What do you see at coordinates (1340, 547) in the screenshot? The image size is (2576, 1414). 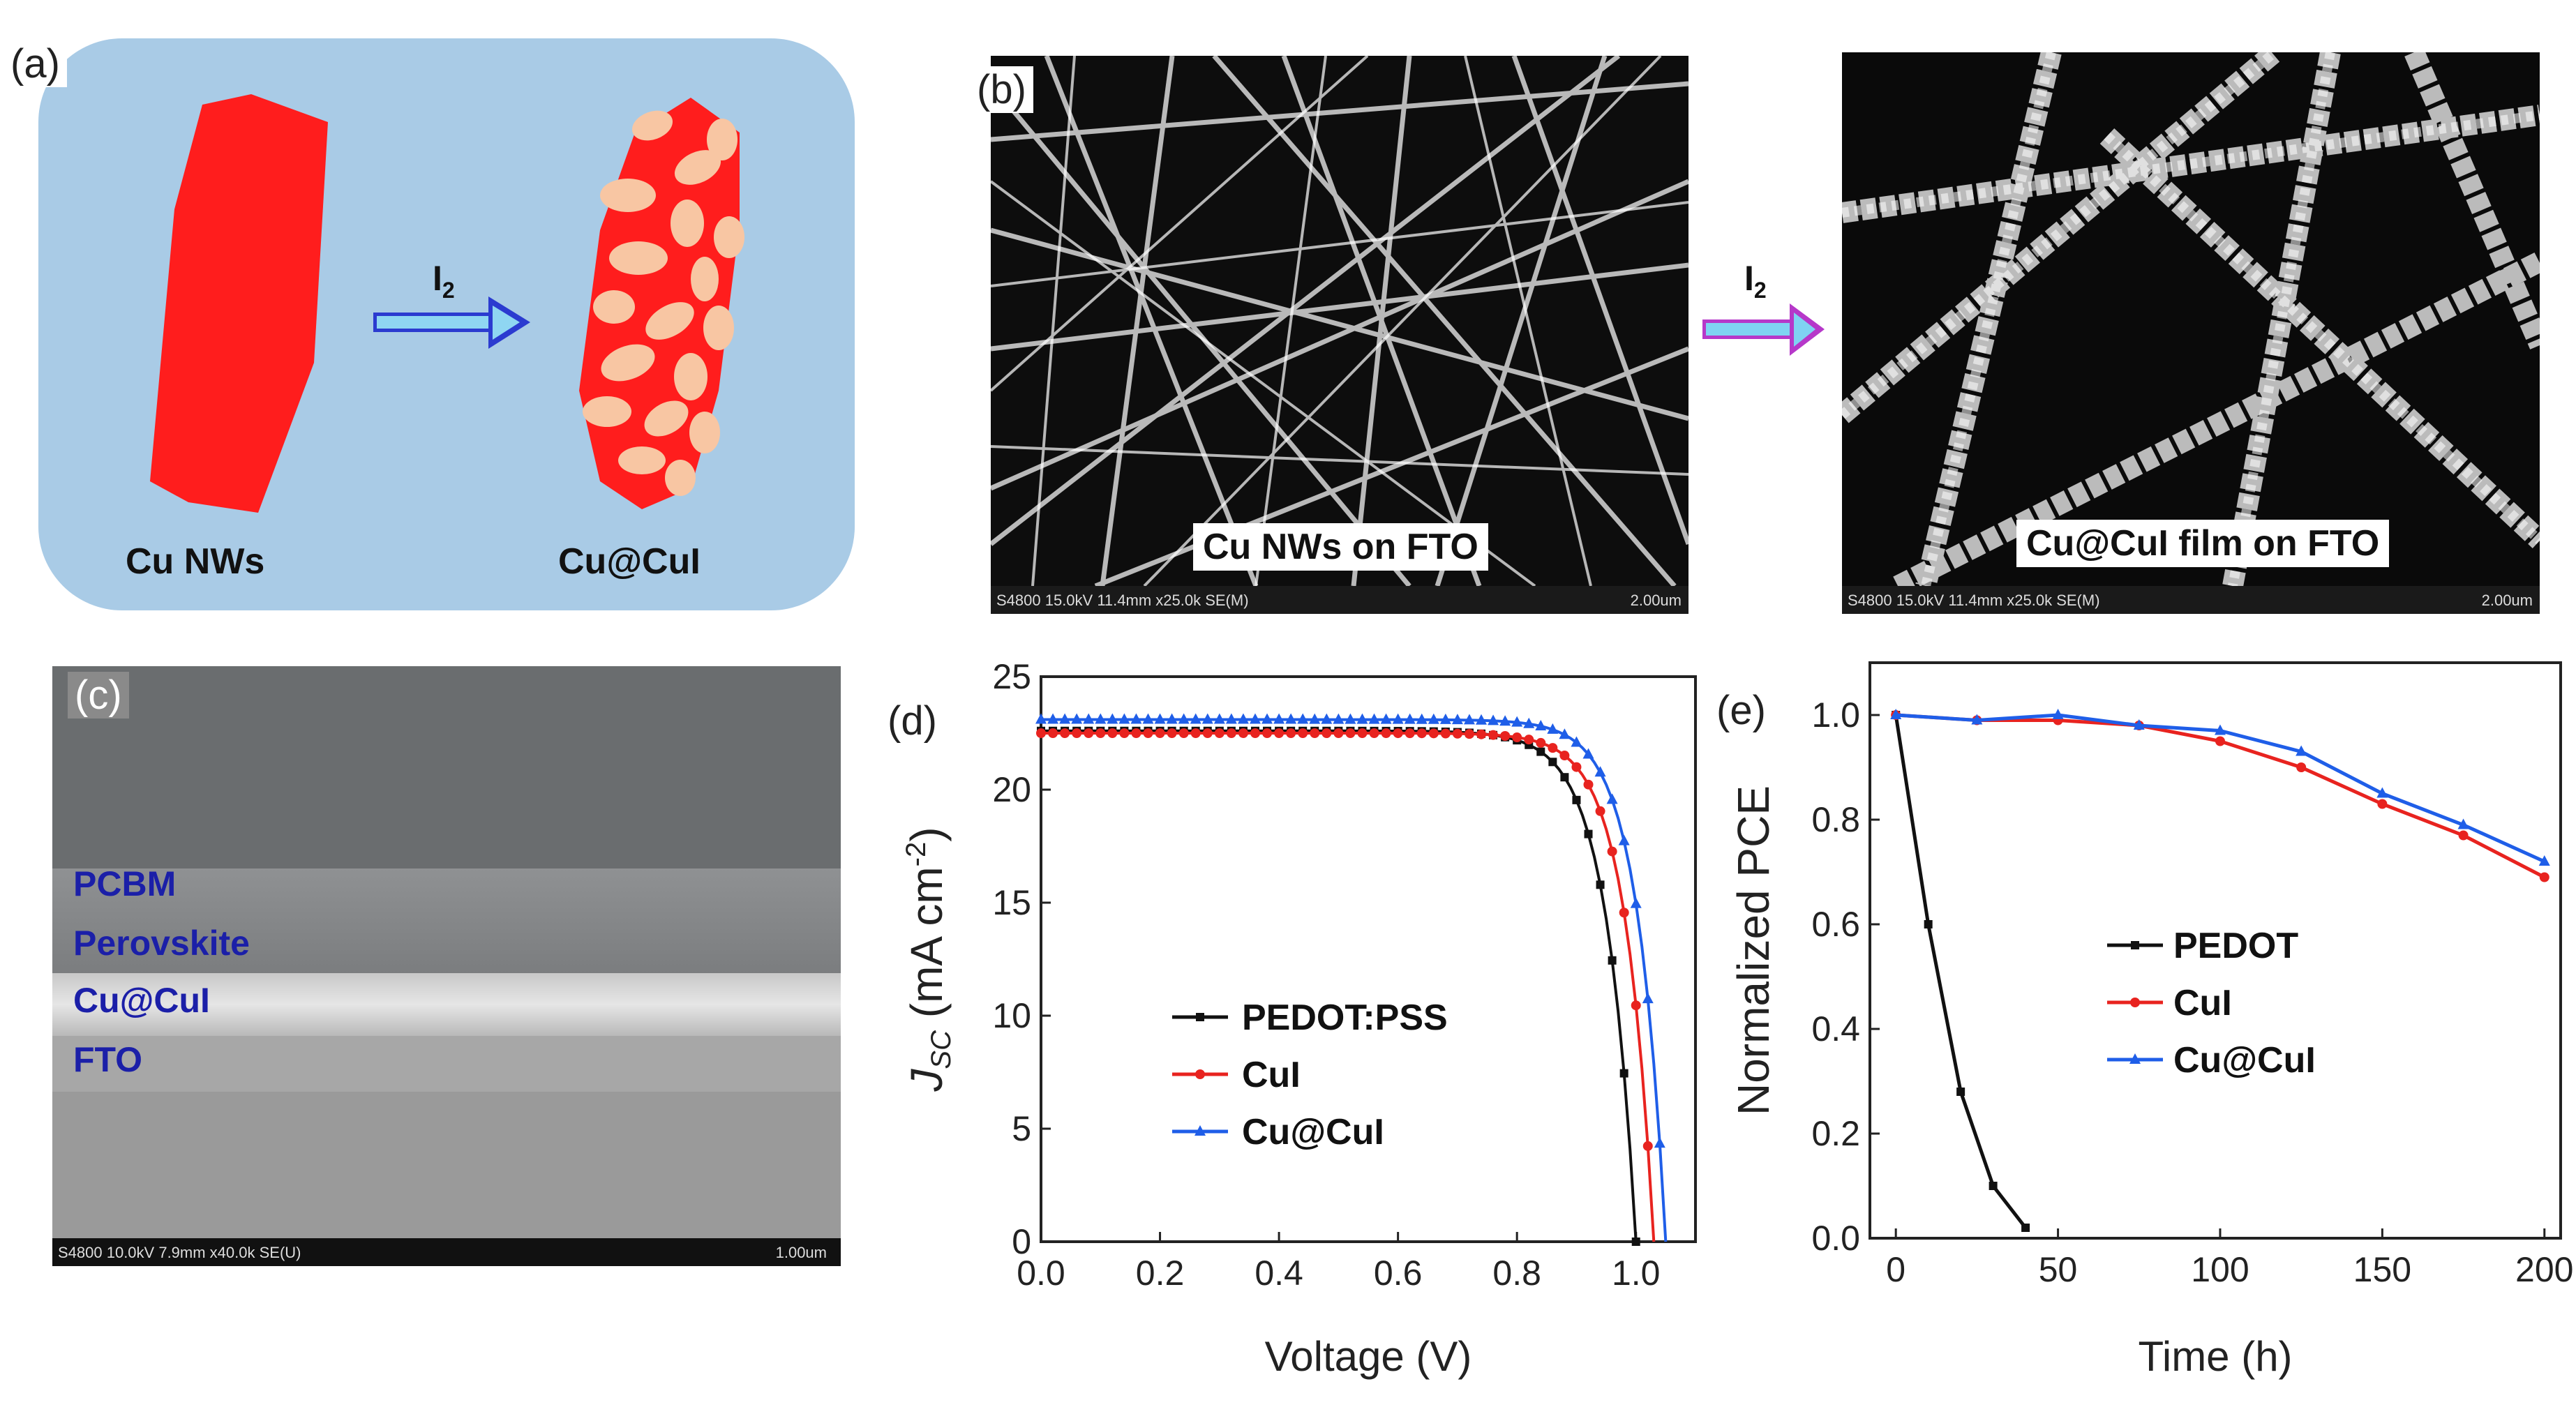 I see `cu-nws-on-fto-caption: Cu NWs on FTO` at bounding box center [1340, 547].